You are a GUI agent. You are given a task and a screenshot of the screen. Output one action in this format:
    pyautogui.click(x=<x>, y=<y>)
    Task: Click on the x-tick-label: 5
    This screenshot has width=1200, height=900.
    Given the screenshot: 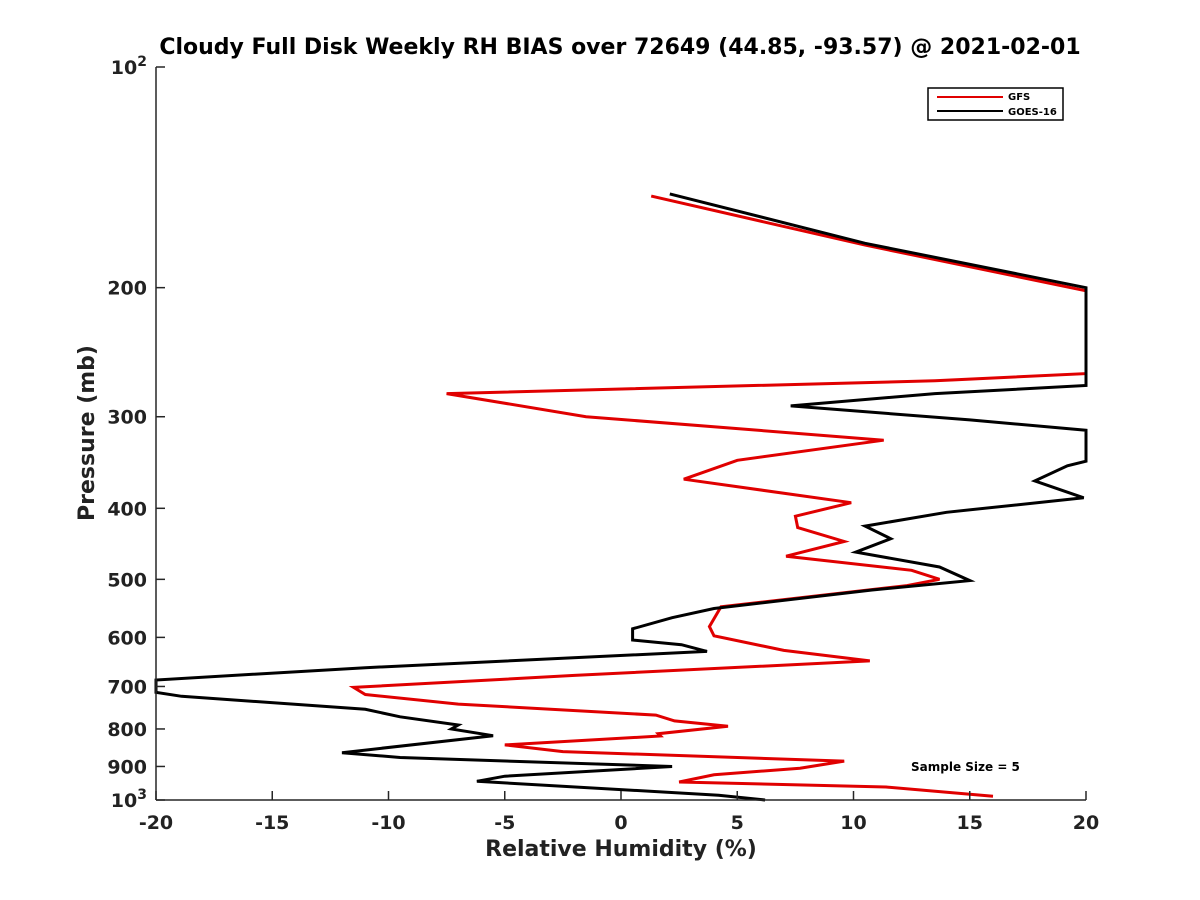 What is the action you would take?
    pyautogui.click(x=737, y=823)
    